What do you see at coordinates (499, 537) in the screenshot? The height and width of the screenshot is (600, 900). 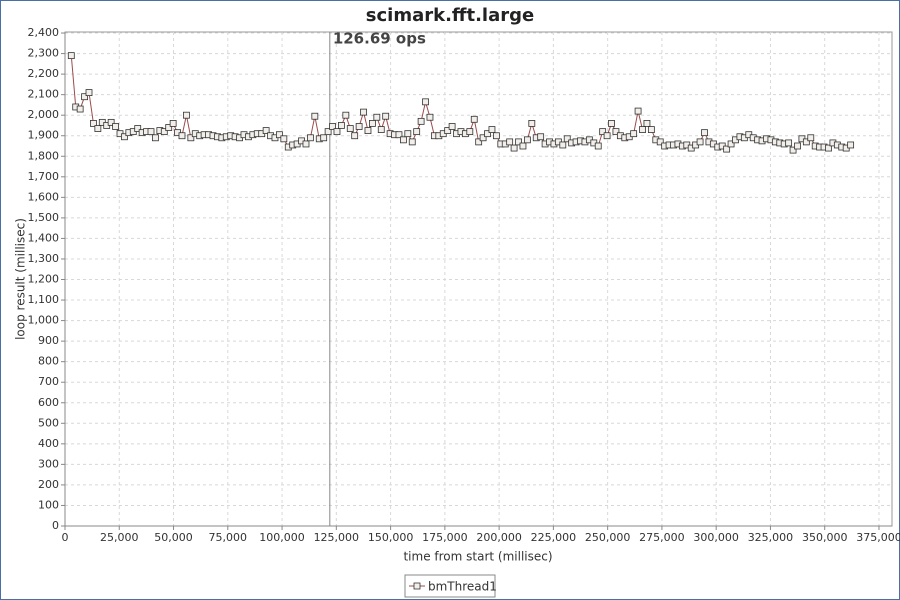 I see `x-tick-label: 200,000` at bounding box center [499, 537].